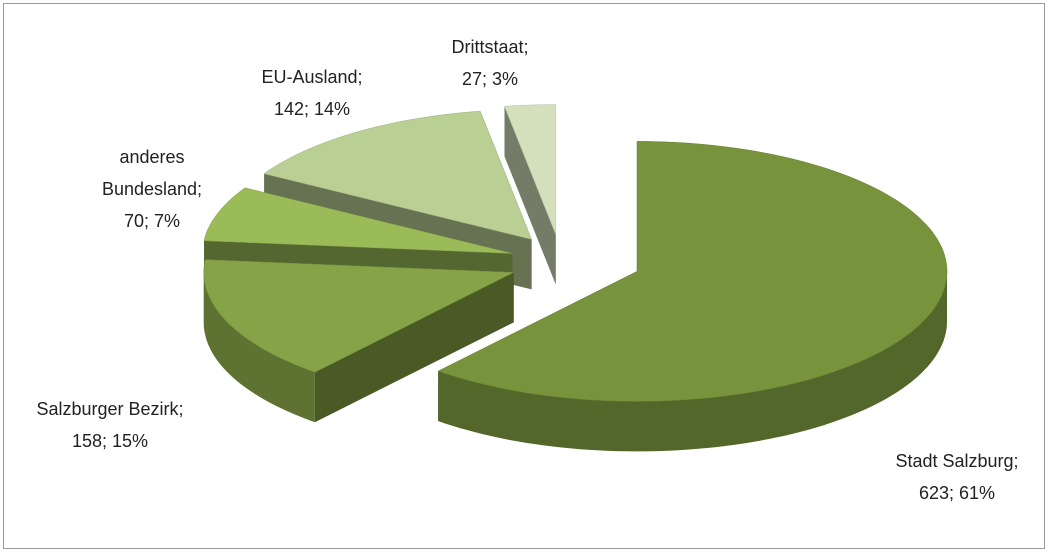 The width and height of the screenshot is (1049, 553). Describe the element at coordinates (152, 189) in the screenshot. I see `data-label: Bundesland;` at that location.